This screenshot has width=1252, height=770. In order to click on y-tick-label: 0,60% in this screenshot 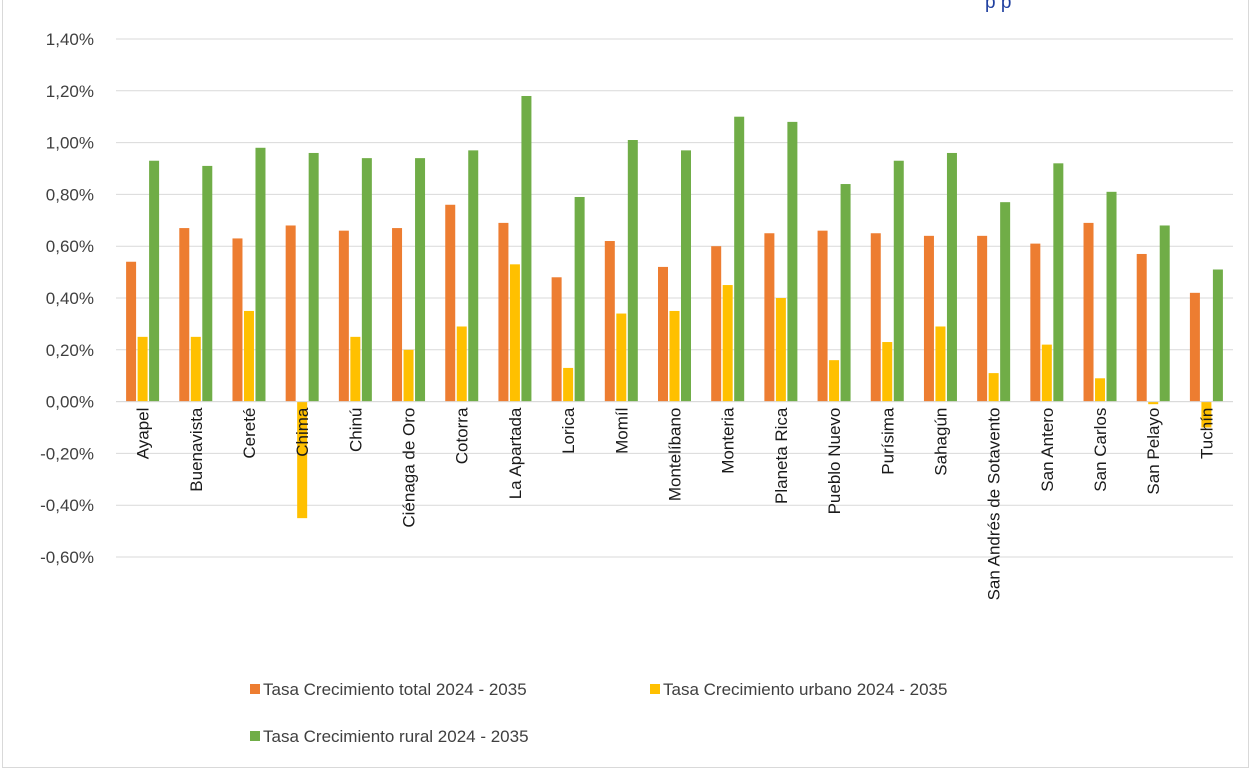, I will do `click(70, 246)`.